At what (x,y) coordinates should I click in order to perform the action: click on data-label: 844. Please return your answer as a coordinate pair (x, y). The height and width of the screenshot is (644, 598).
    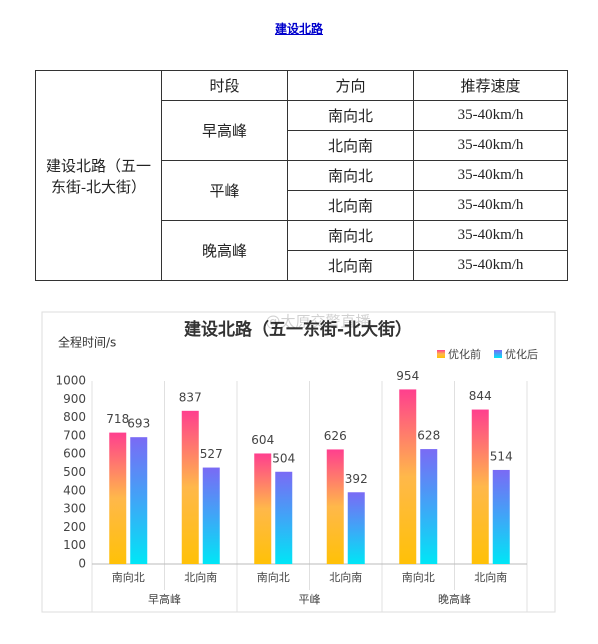
    Looking at the image, I should click on (480, 396).